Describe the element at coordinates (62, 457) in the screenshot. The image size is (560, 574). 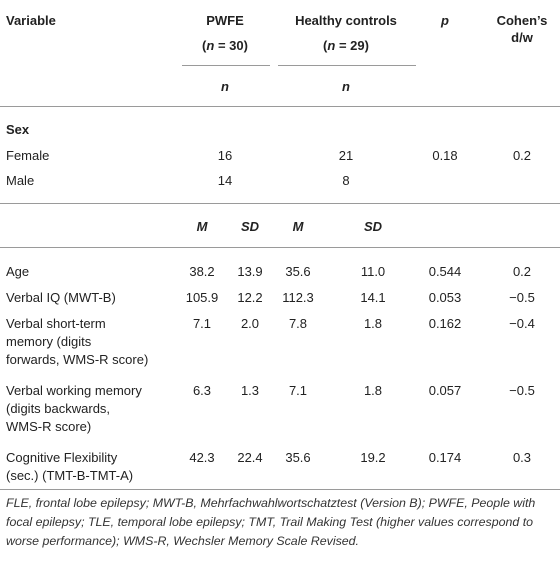
I see `row-cf-label-line1: Cognitive Flexibility` at that location.